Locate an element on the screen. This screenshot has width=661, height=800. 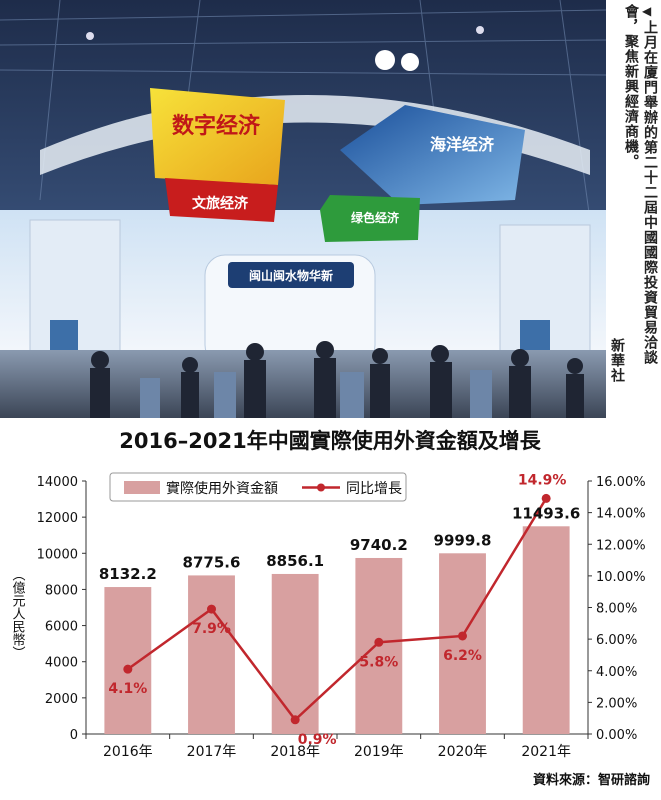
caption-line-2: 會，聚焦新興經濟商機。 is located at coordinates (631, 86).